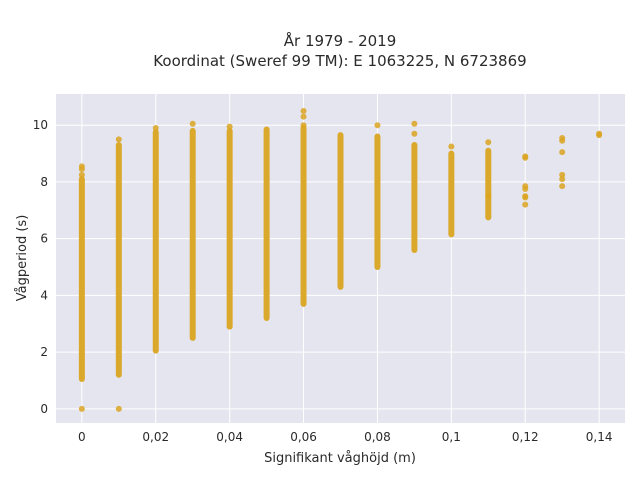  I want to click on y-axis-label: Vågperiod (s), so click(22, 258).